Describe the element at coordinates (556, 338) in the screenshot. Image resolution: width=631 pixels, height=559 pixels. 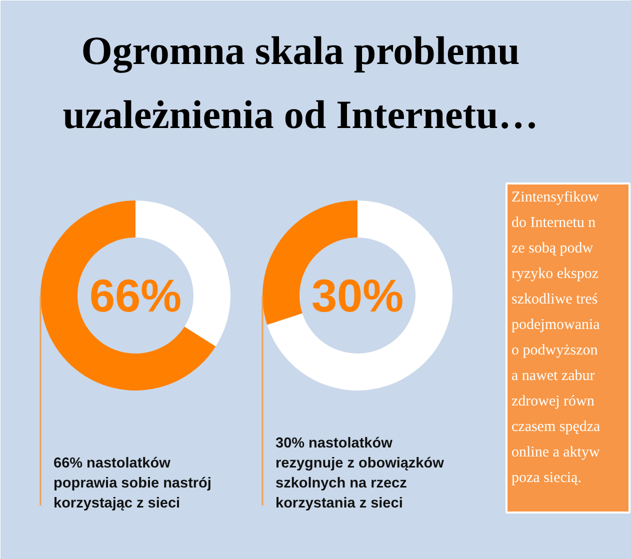
I see `text: Zintensyfikow do Internetu n ze sobą podw ryzyko ekspoz szkodliwe treś podejmowania o podwyższon a nawet zabur zdrowej równ czasem spędza online a aktyw poza siecią.` at that location.